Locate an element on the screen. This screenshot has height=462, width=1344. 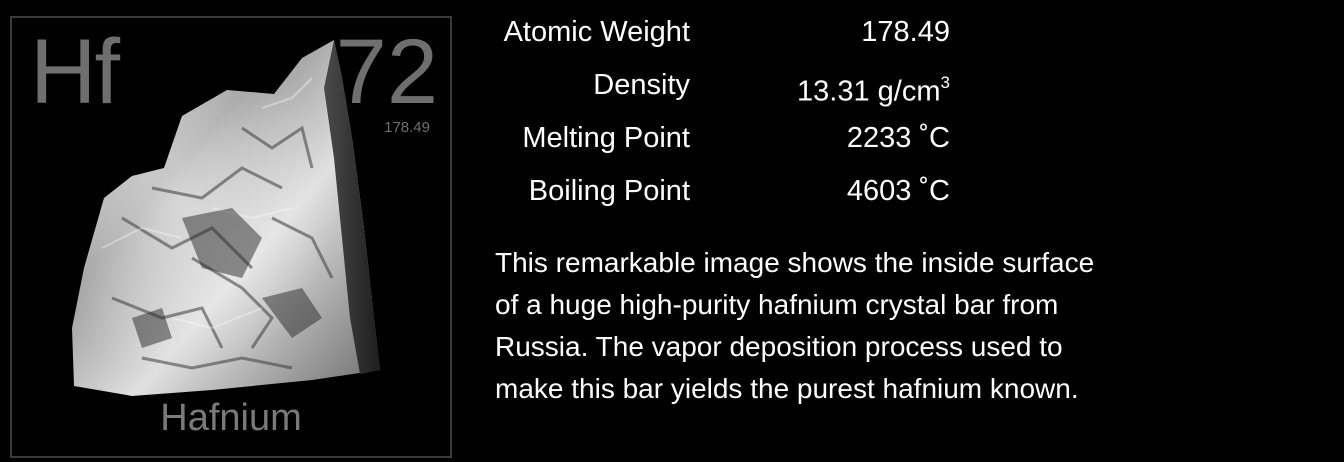
density-unit-exponent: 3 is located at coordinates (945, 82).